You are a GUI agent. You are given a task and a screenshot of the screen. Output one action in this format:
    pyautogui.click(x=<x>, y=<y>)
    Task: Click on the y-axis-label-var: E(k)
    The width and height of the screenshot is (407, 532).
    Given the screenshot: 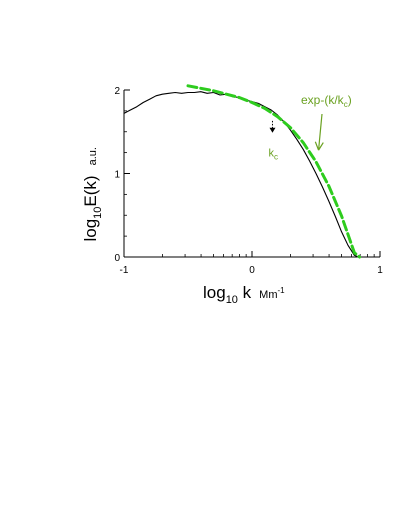 What is the action you would take?
    pyautogui.click(x=90, y=190)
    